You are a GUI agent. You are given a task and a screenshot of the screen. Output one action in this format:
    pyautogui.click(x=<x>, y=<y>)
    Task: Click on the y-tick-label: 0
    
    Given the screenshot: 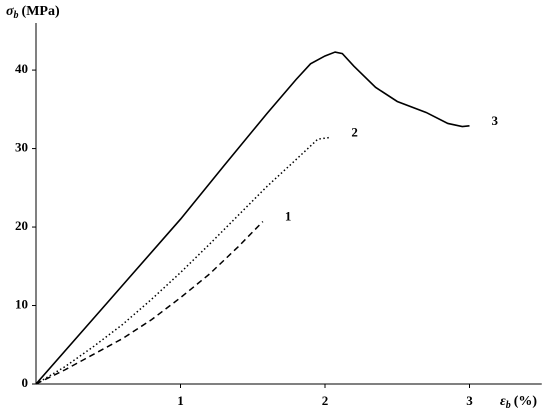 What is the action you would take?
    pyautogui.click(x=25, y=382)
    